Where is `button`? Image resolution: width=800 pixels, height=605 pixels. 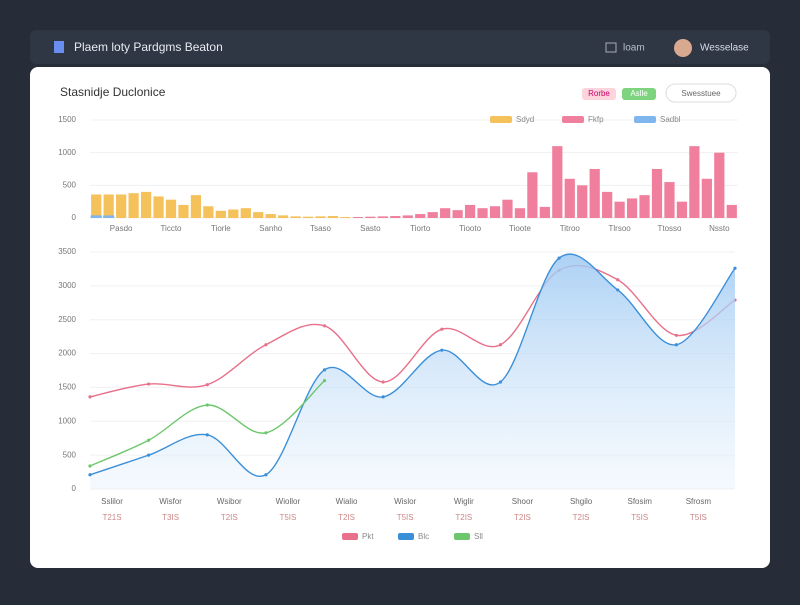 button is located at coordinates (701, 93).